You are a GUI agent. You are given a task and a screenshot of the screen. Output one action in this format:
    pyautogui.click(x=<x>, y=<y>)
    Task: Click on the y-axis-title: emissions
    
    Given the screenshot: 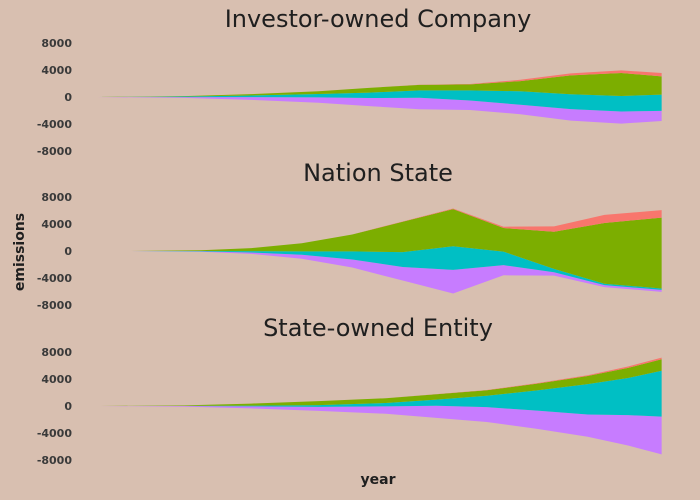 What is the action you would take?
    pyautogui.click(x=20, y=252)
    